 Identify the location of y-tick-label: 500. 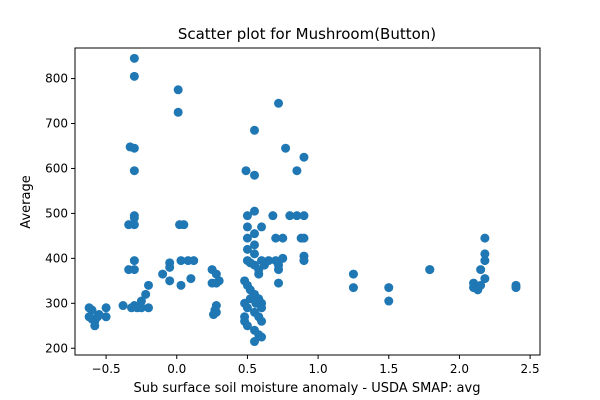
(56, 213).